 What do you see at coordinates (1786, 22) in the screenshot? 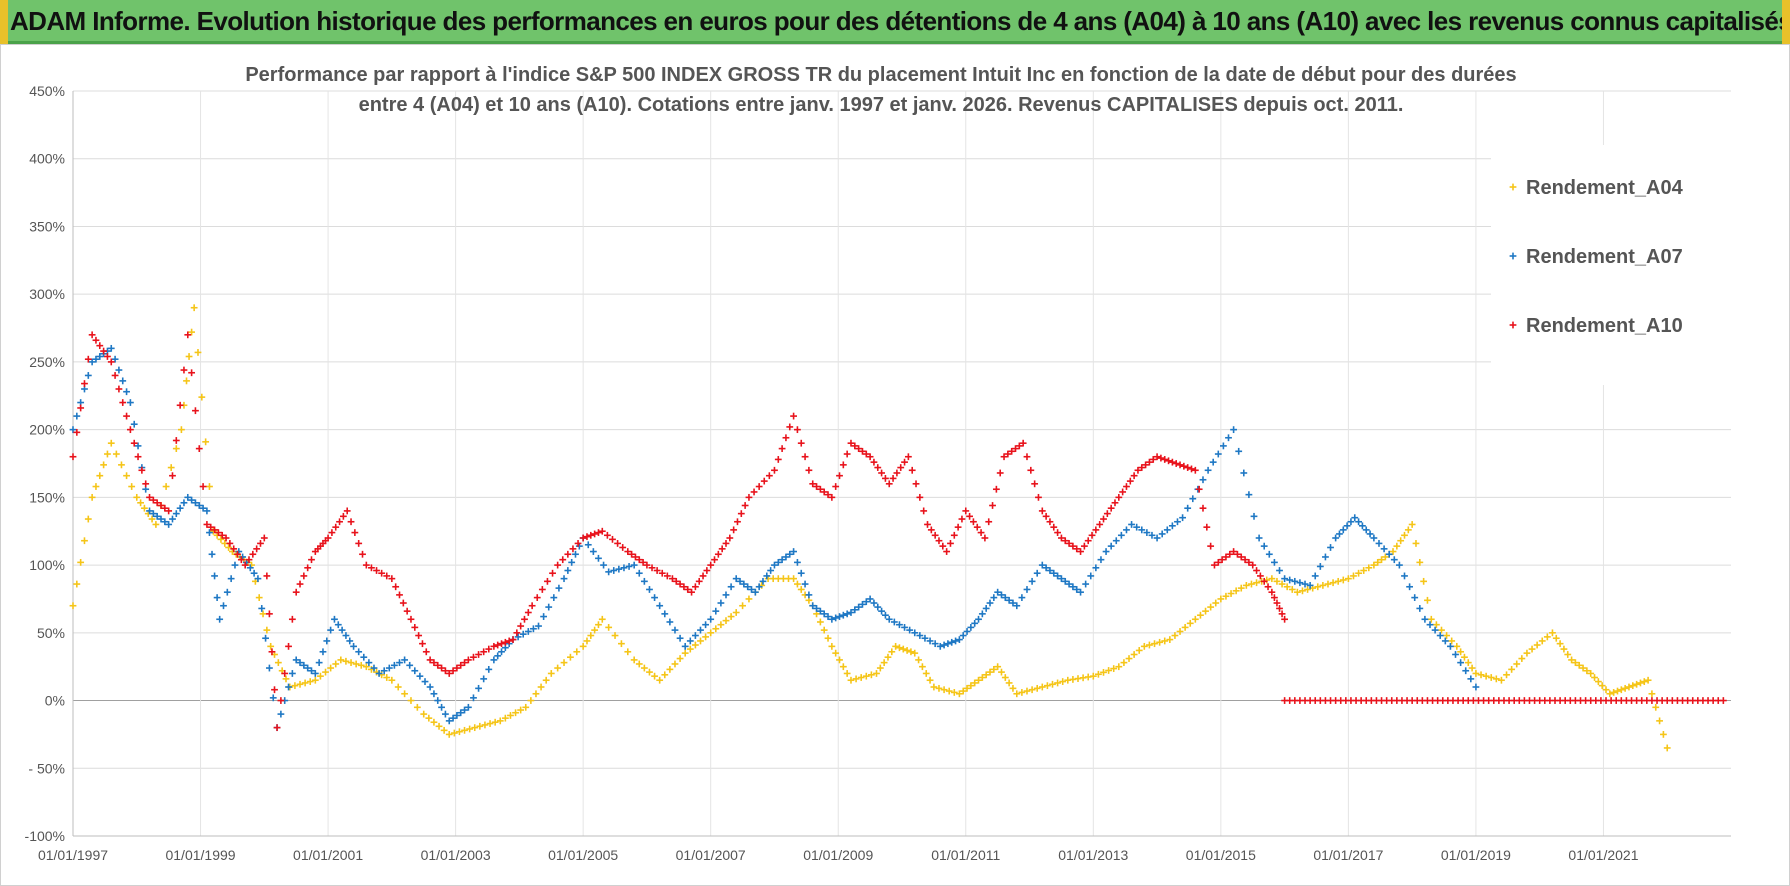
I see `banner-corner-right` at bounding box center [1786, 22].